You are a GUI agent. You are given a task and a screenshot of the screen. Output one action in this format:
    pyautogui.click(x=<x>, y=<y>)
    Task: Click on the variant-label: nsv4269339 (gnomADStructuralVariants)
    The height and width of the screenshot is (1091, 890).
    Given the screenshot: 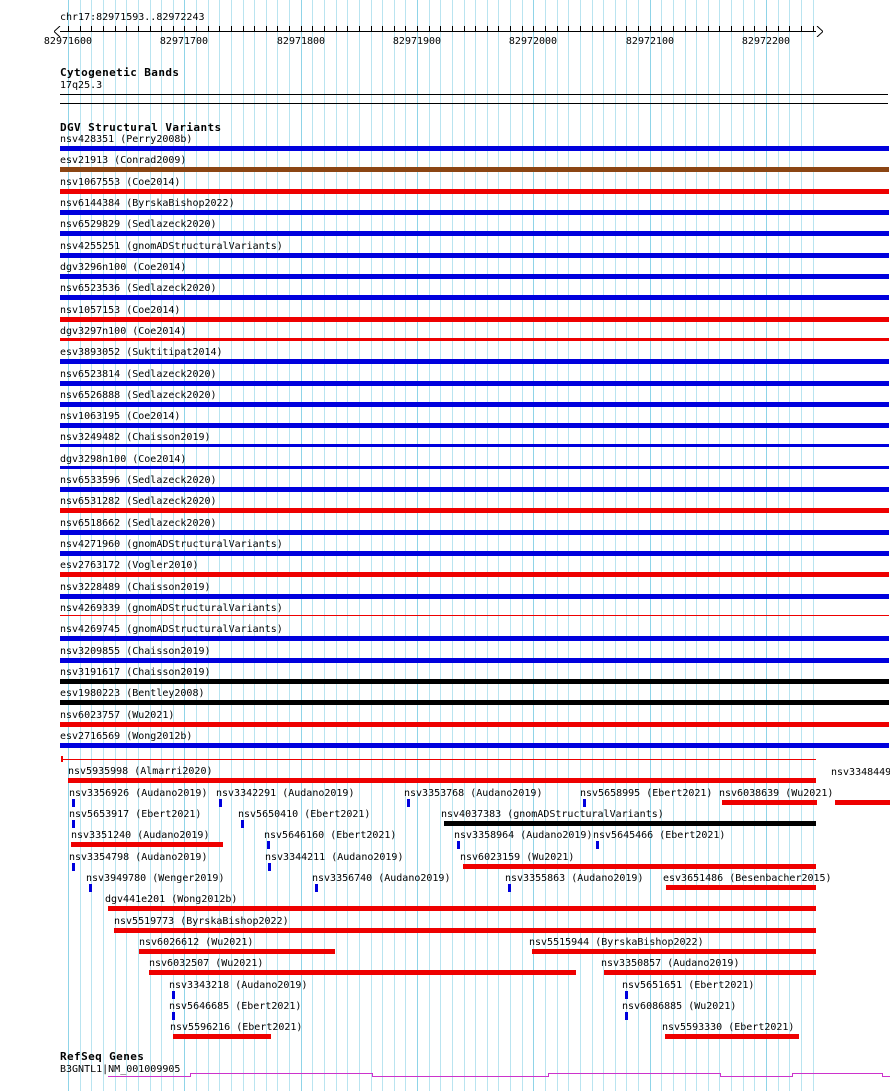 What is the action you would take?
    pyautogui.click(x=171, y=608)
    